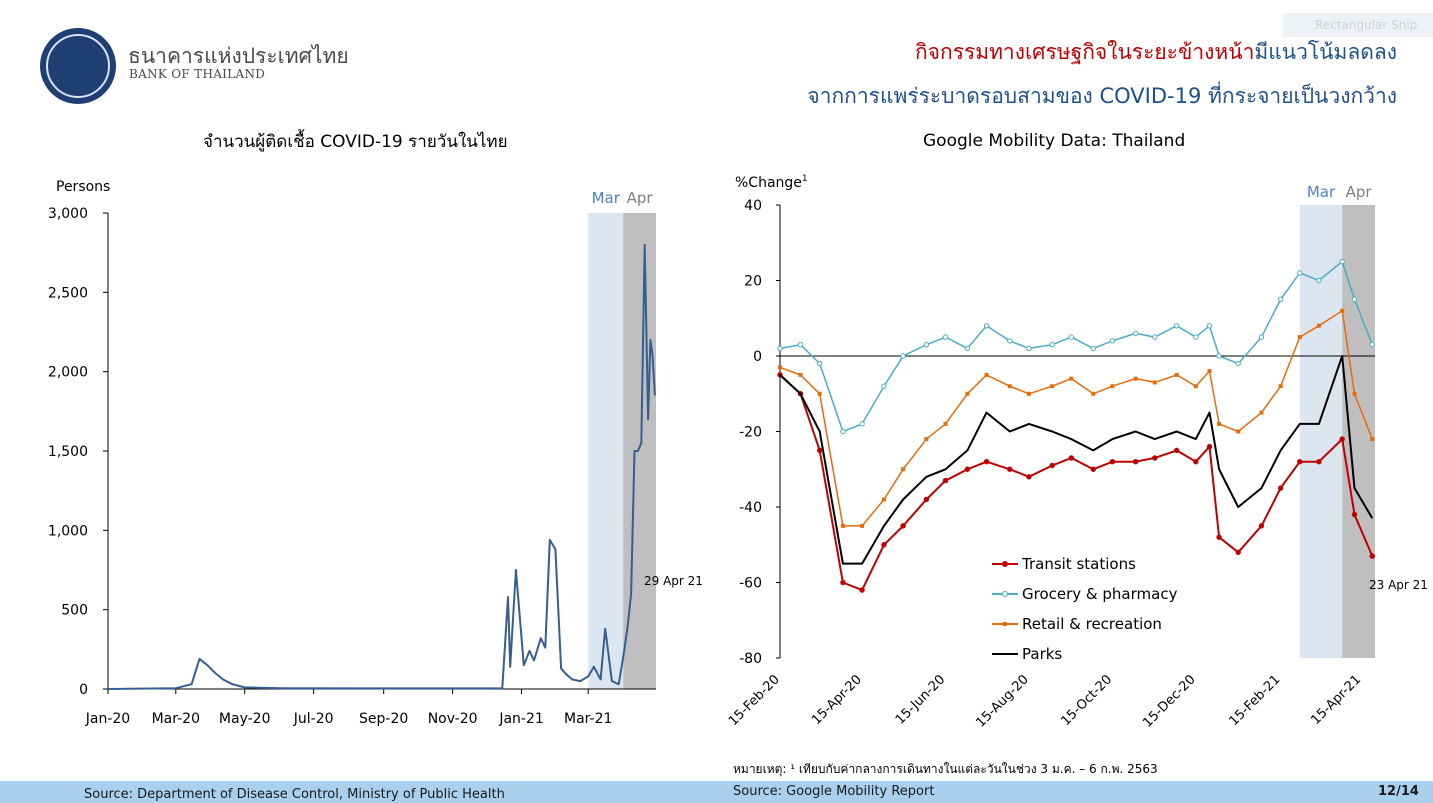 This screenshot has width=1433, height=803. What do you see at coordinates (1336, 700) in the screenshot?
I see `x-tick-label: 15-Apr-21` at bounding box center [1336, 700].